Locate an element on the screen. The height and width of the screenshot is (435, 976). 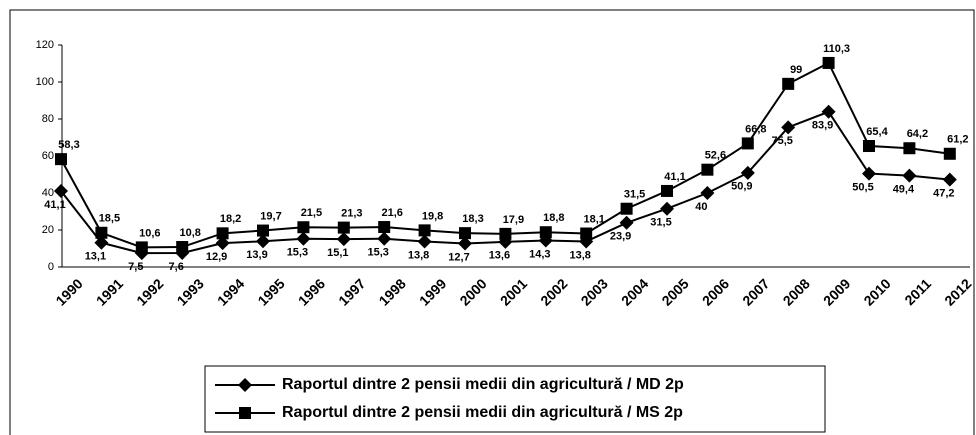
x-tick-label: 2008 is located at coordinates (796, 291).